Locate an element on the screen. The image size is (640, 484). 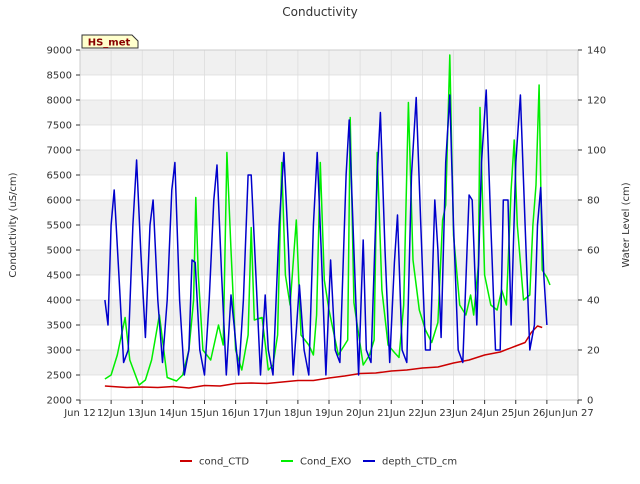
left-tick-label: 7000 is located at coordinates (59, 151).